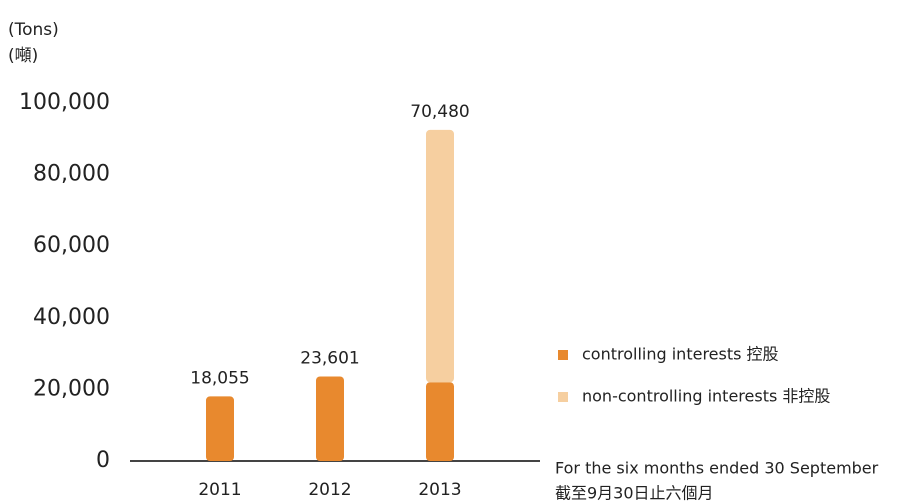 The image size is (919, 504). Describe the element at coordinates (706, 396) in the screenshot. I see `legend-label: non-controlling interests 非控股` at that location.